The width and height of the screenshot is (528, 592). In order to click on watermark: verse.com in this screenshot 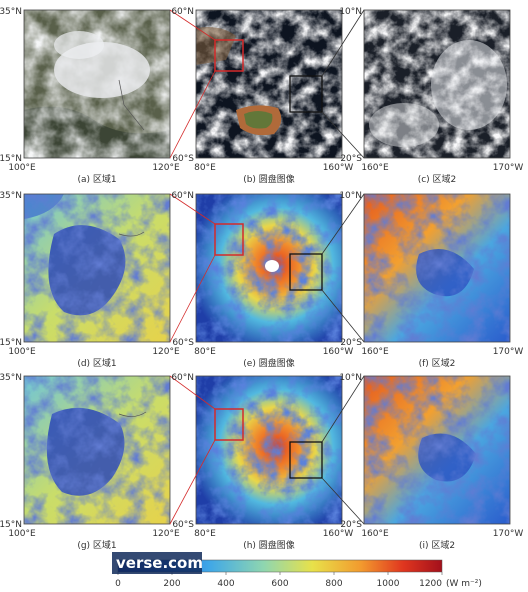, I will do `click(157, 563)`.